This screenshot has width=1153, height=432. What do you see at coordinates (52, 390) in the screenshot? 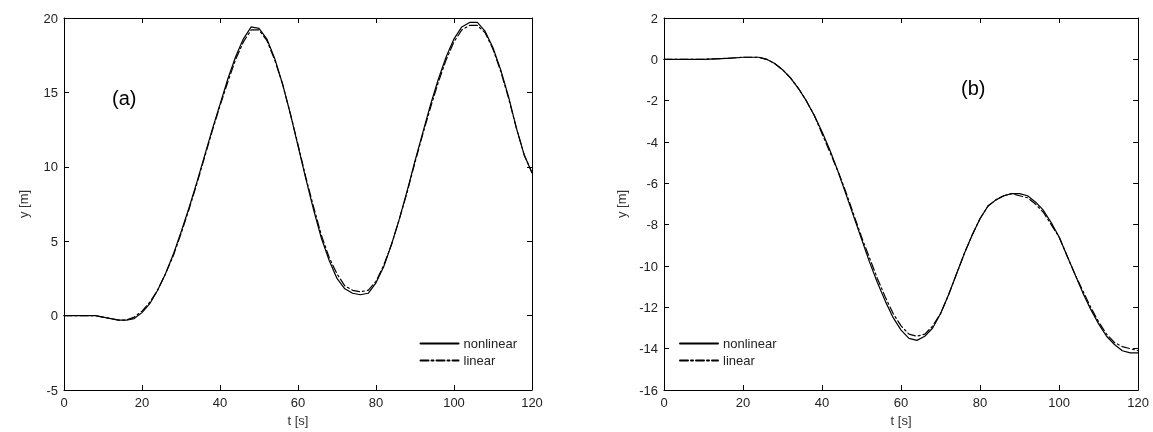
I see `y-tick-label: -5` at bounding box center [52, 390].